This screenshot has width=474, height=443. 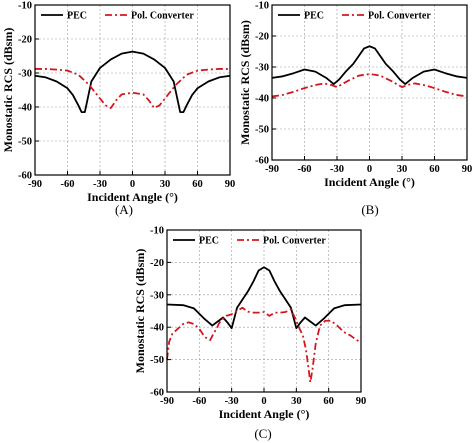 I want to click on panel-caption: (C), so click(x=262, y=433).